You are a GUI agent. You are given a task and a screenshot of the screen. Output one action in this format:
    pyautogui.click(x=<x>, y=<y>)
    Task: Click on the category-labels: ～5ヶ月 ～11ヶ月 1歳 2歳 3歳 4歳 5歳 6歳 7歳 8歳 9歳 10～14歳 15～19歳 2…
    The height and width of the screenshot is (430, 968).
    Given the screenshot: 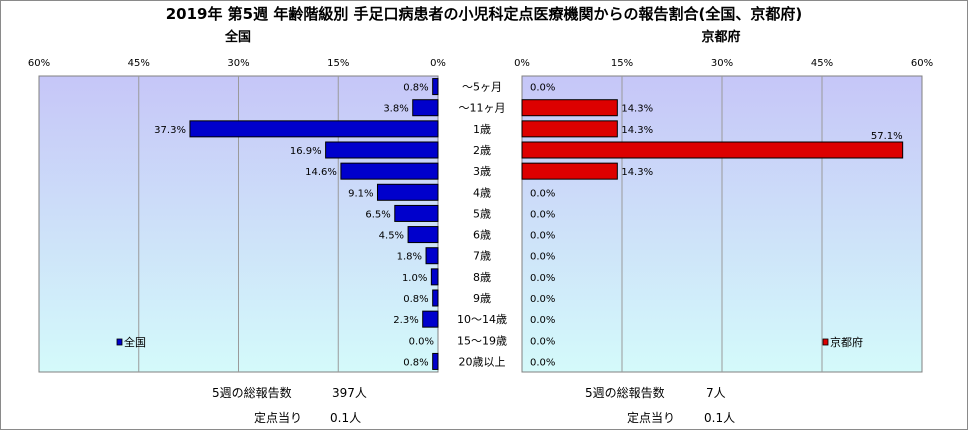 What is the action you would take?
    pyautogui.click(x=482, y=225)
    